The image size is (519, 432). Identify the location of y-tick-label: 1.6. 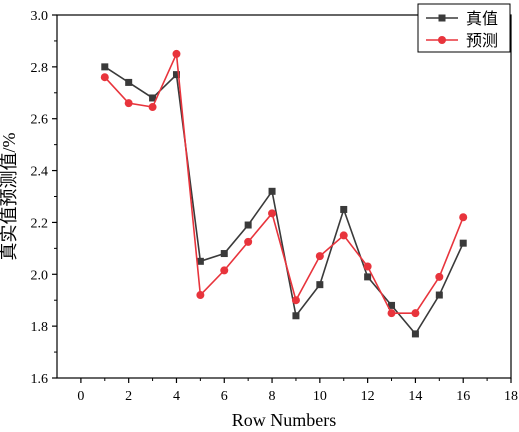
(40, 379).